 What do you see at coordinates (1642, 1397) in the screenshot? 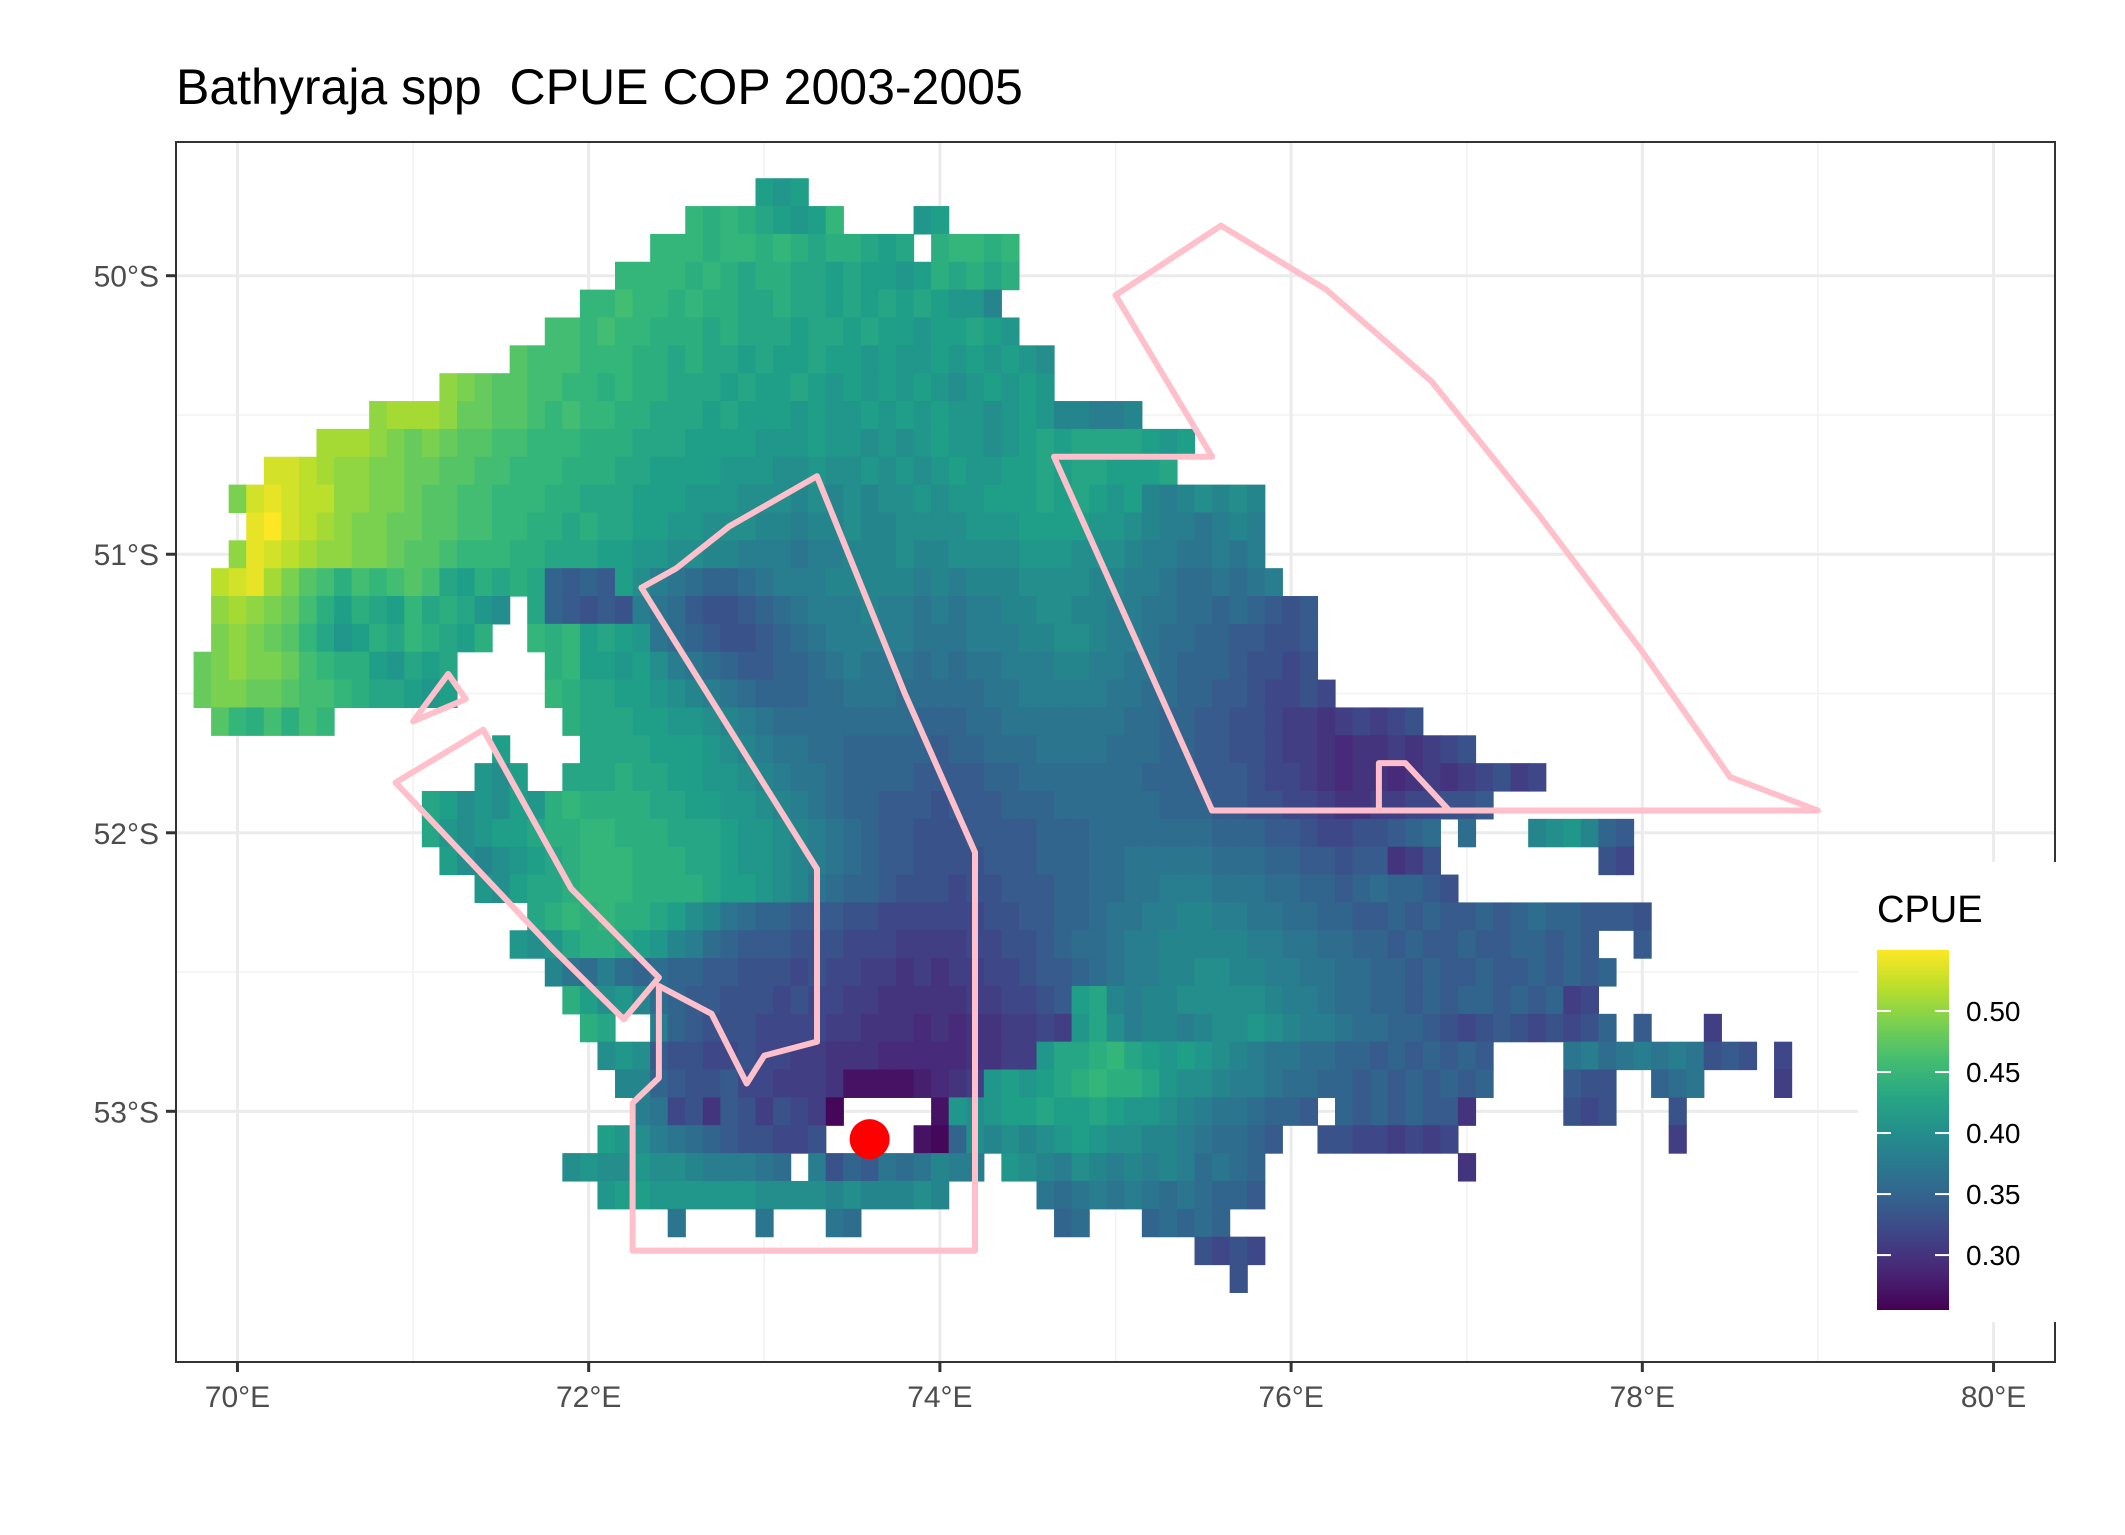
I see `x-tick-label: 78°E` at bounding box center [1642, 1397].